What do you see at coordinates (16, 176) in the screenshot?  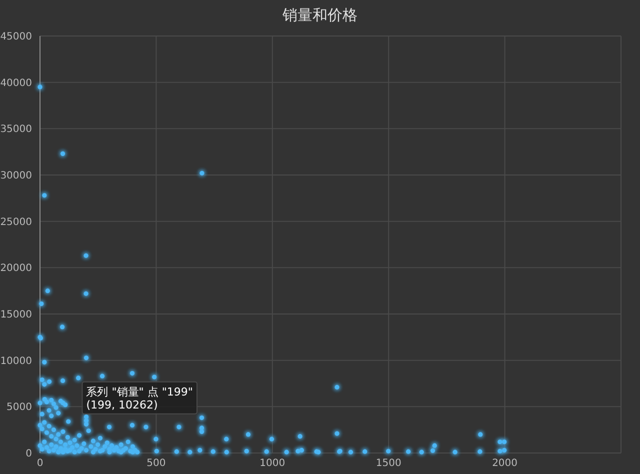 I see `y-tick-label: 30000` at bounding box center [16, 176].